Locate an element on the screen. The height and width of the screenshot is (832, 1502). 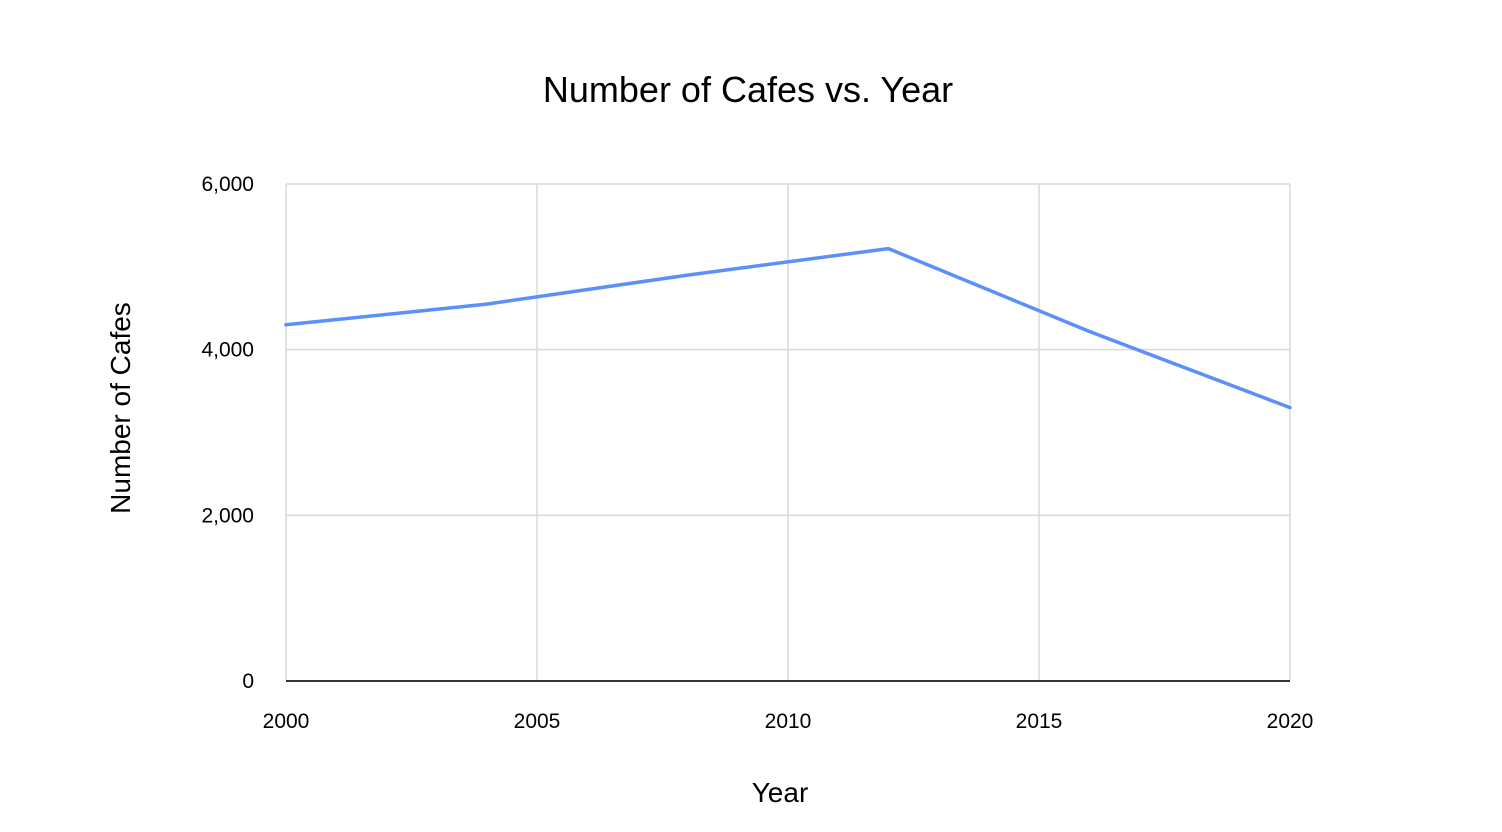
x-axis-ticks: 2000 2005 2010 2015 2020 is located at coordinates (788, 721).